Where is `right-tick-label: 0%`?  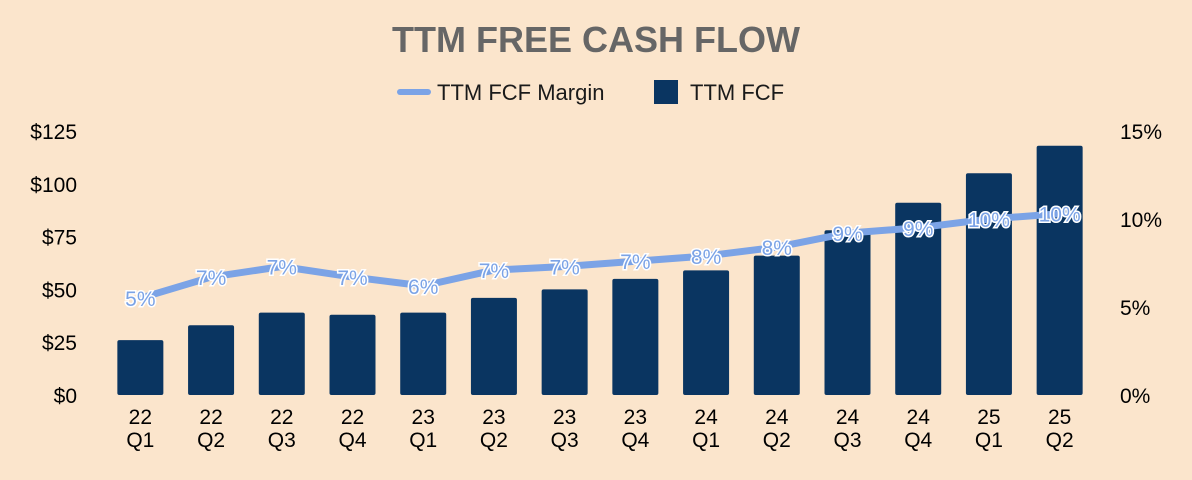
right-tick-label: 0% is located at coordinates (1135, 396).